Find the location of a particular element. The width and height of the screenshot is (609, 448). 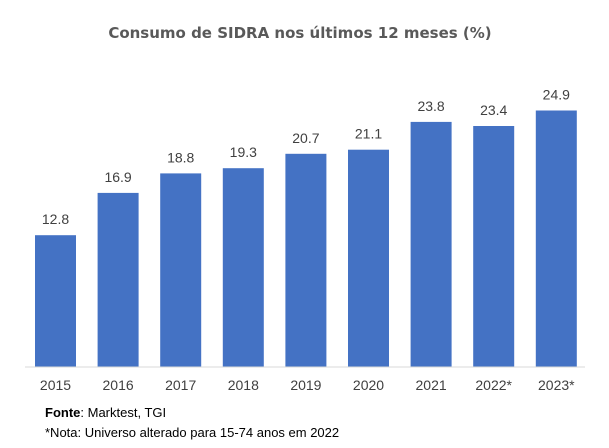

data-label-2016: 16.9 is located at coordinates (117, 177).